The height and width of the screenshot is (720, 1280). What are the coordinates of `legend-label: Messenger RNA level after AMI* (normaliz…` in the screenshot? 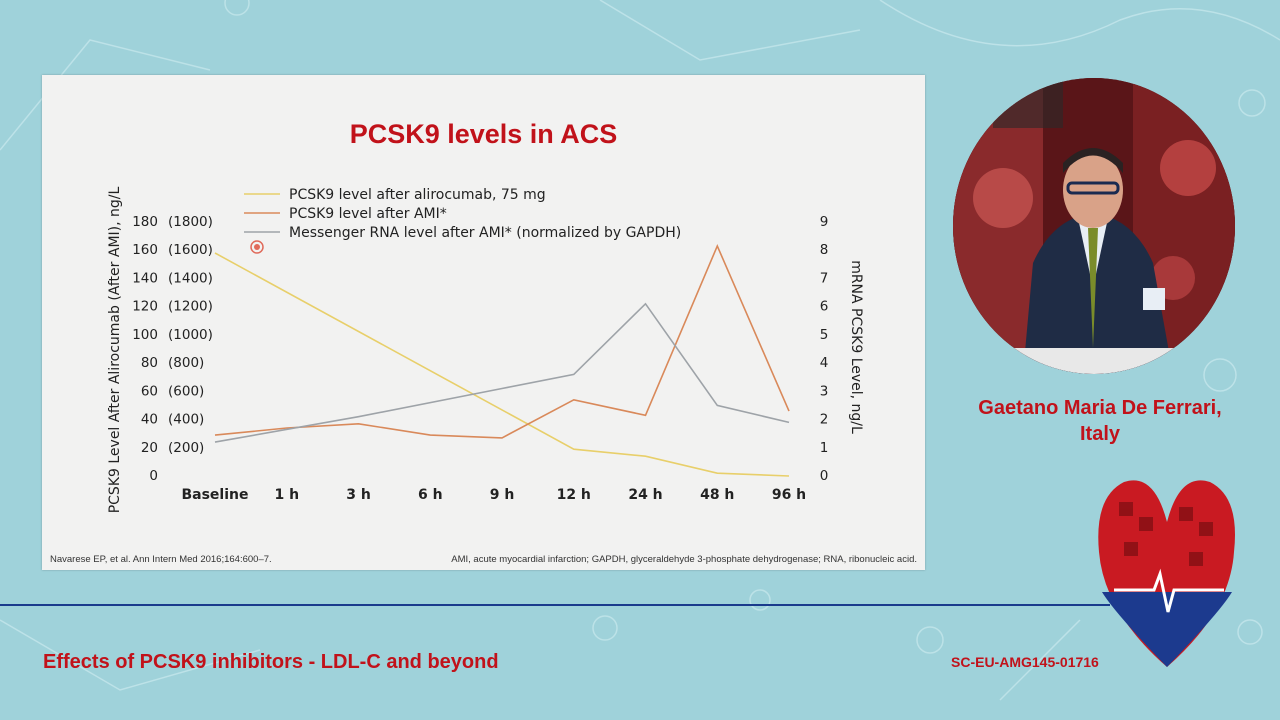 It's located at (485, 233).